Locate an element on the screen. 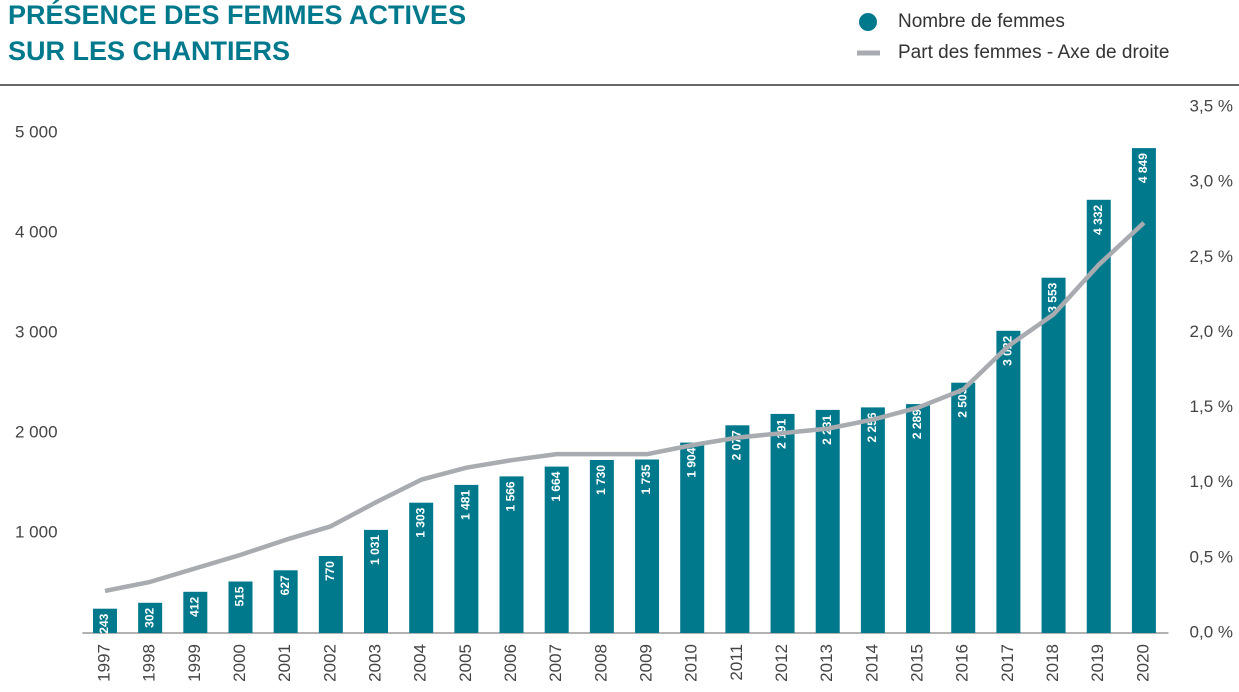 Image resolution: width=1239 pixels, height=692 pixels. value-label: 770 is located at coordinates (330, 571).